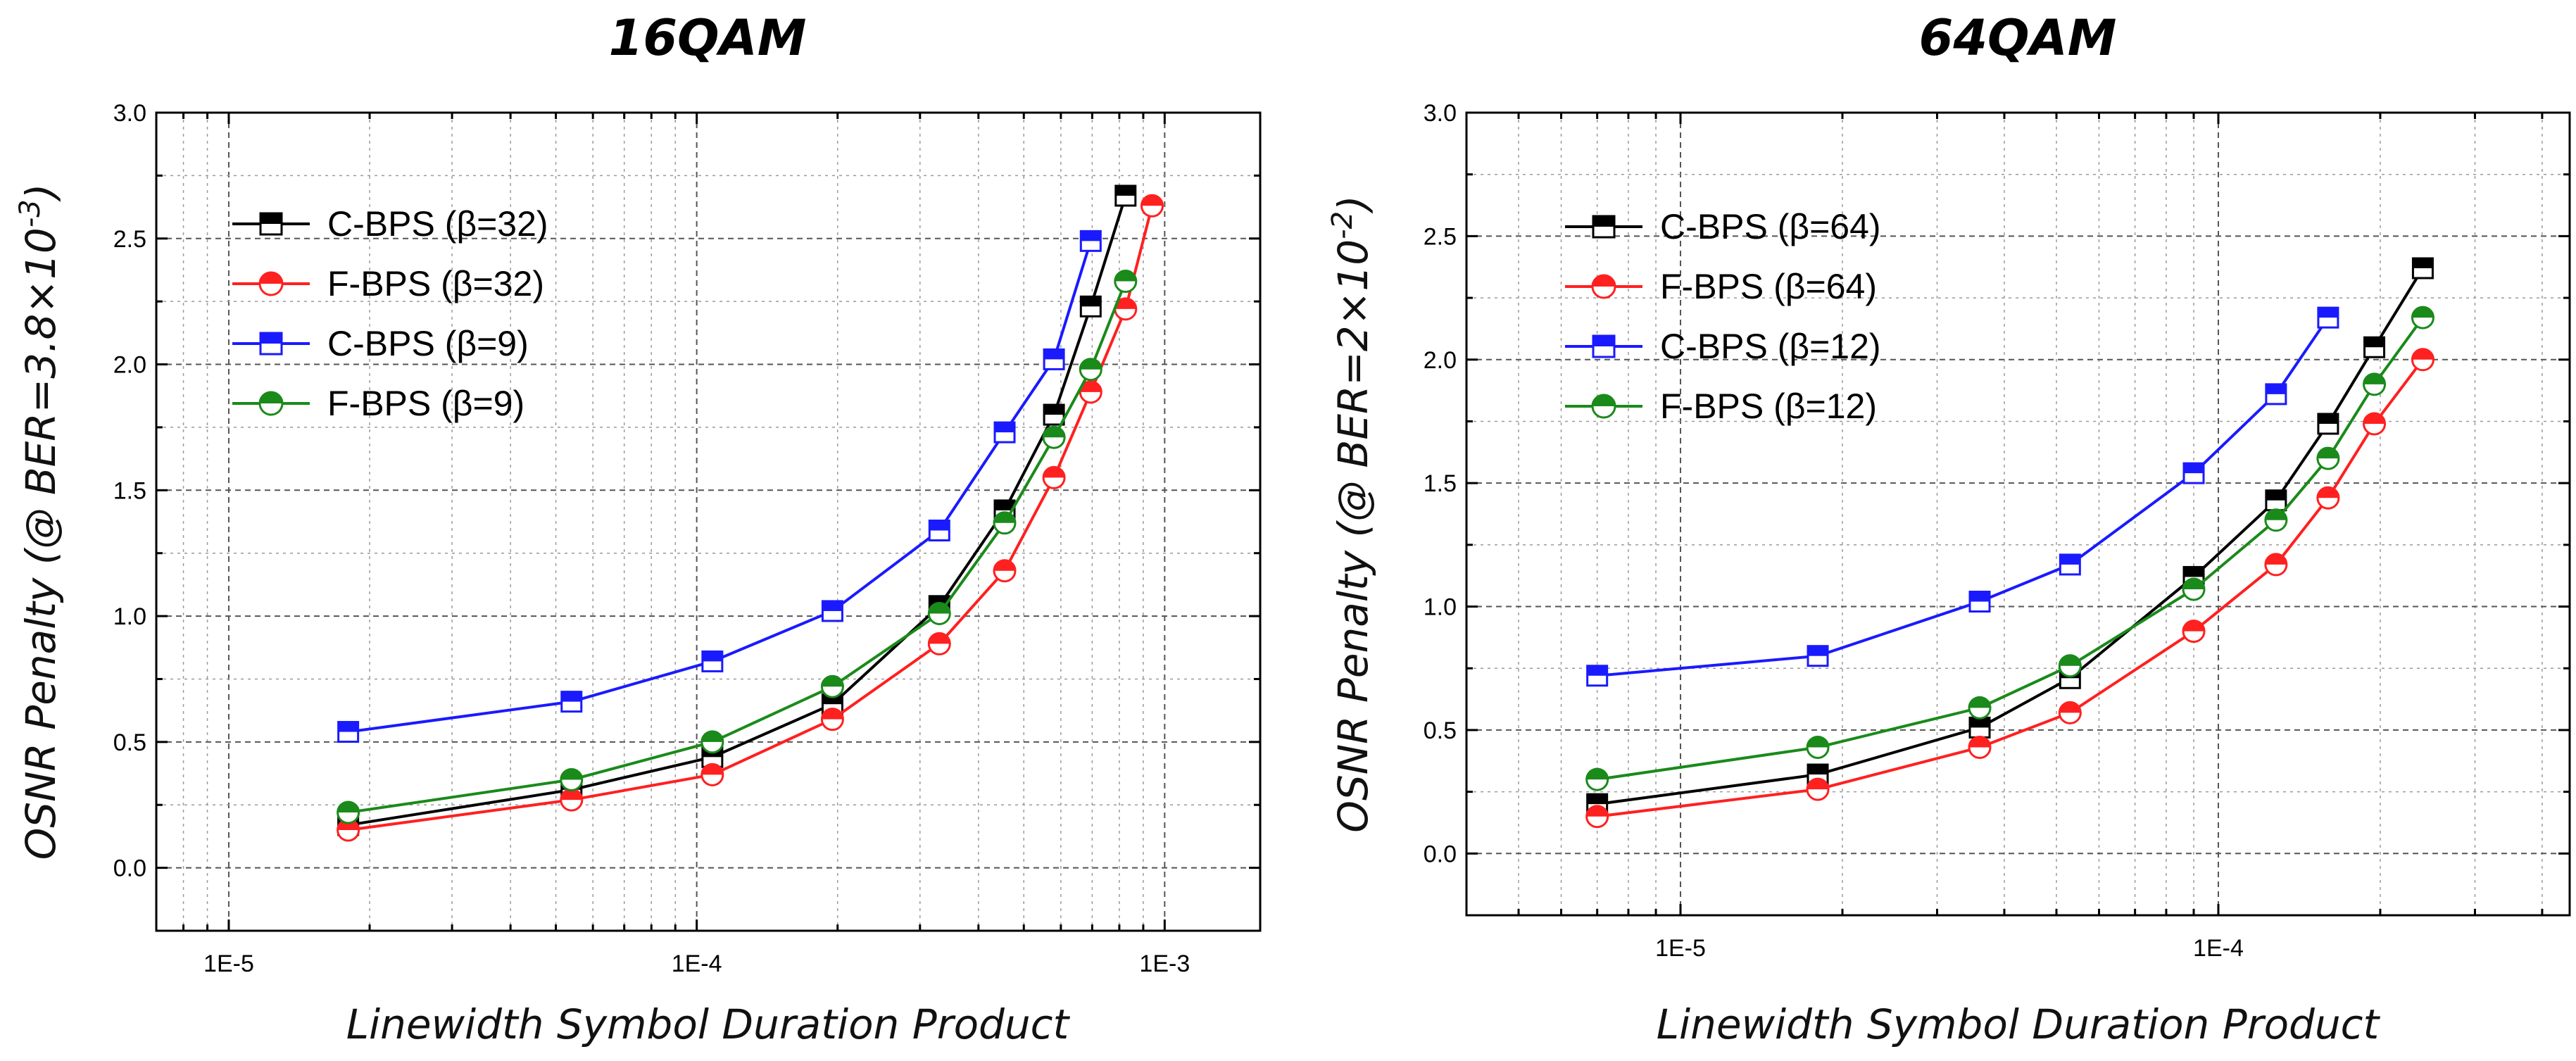  I want to click on y-tick-label: 0.5, so click(129, 742).